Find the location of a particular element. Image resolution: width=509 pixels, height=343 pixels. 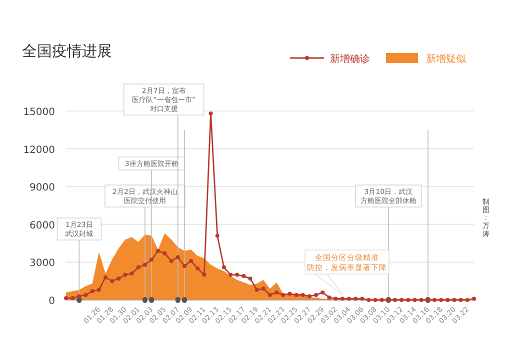

y-tick-label: 9000 is located at coordinates (42, 188).